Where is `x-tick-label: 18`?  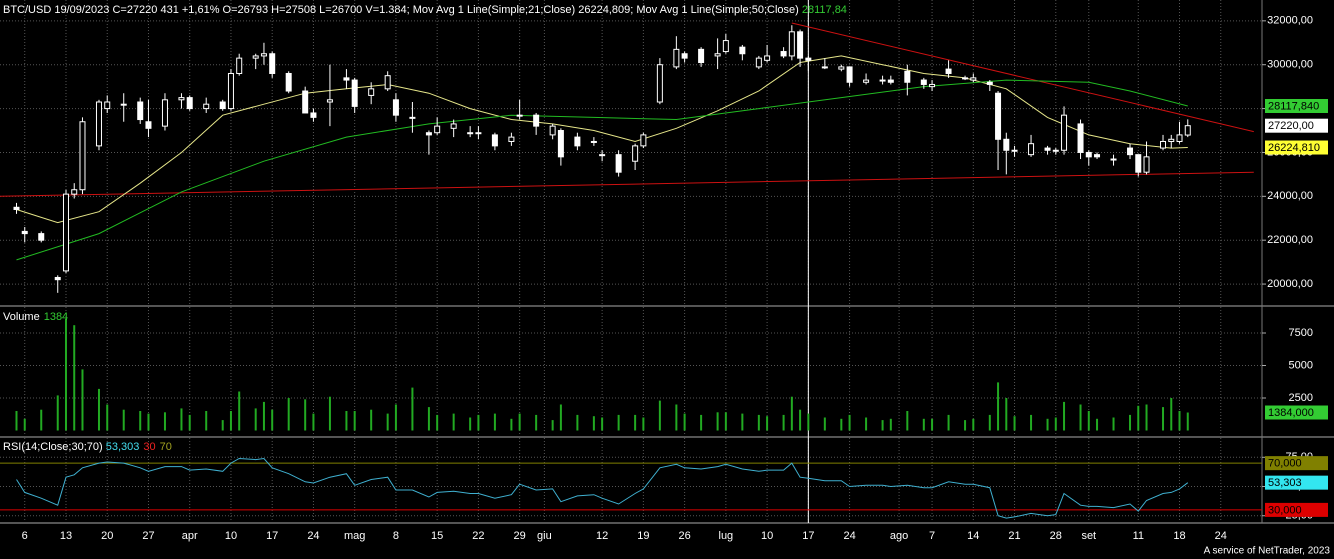
x-tick-label: 18 is located at coordinates (1179, 536).